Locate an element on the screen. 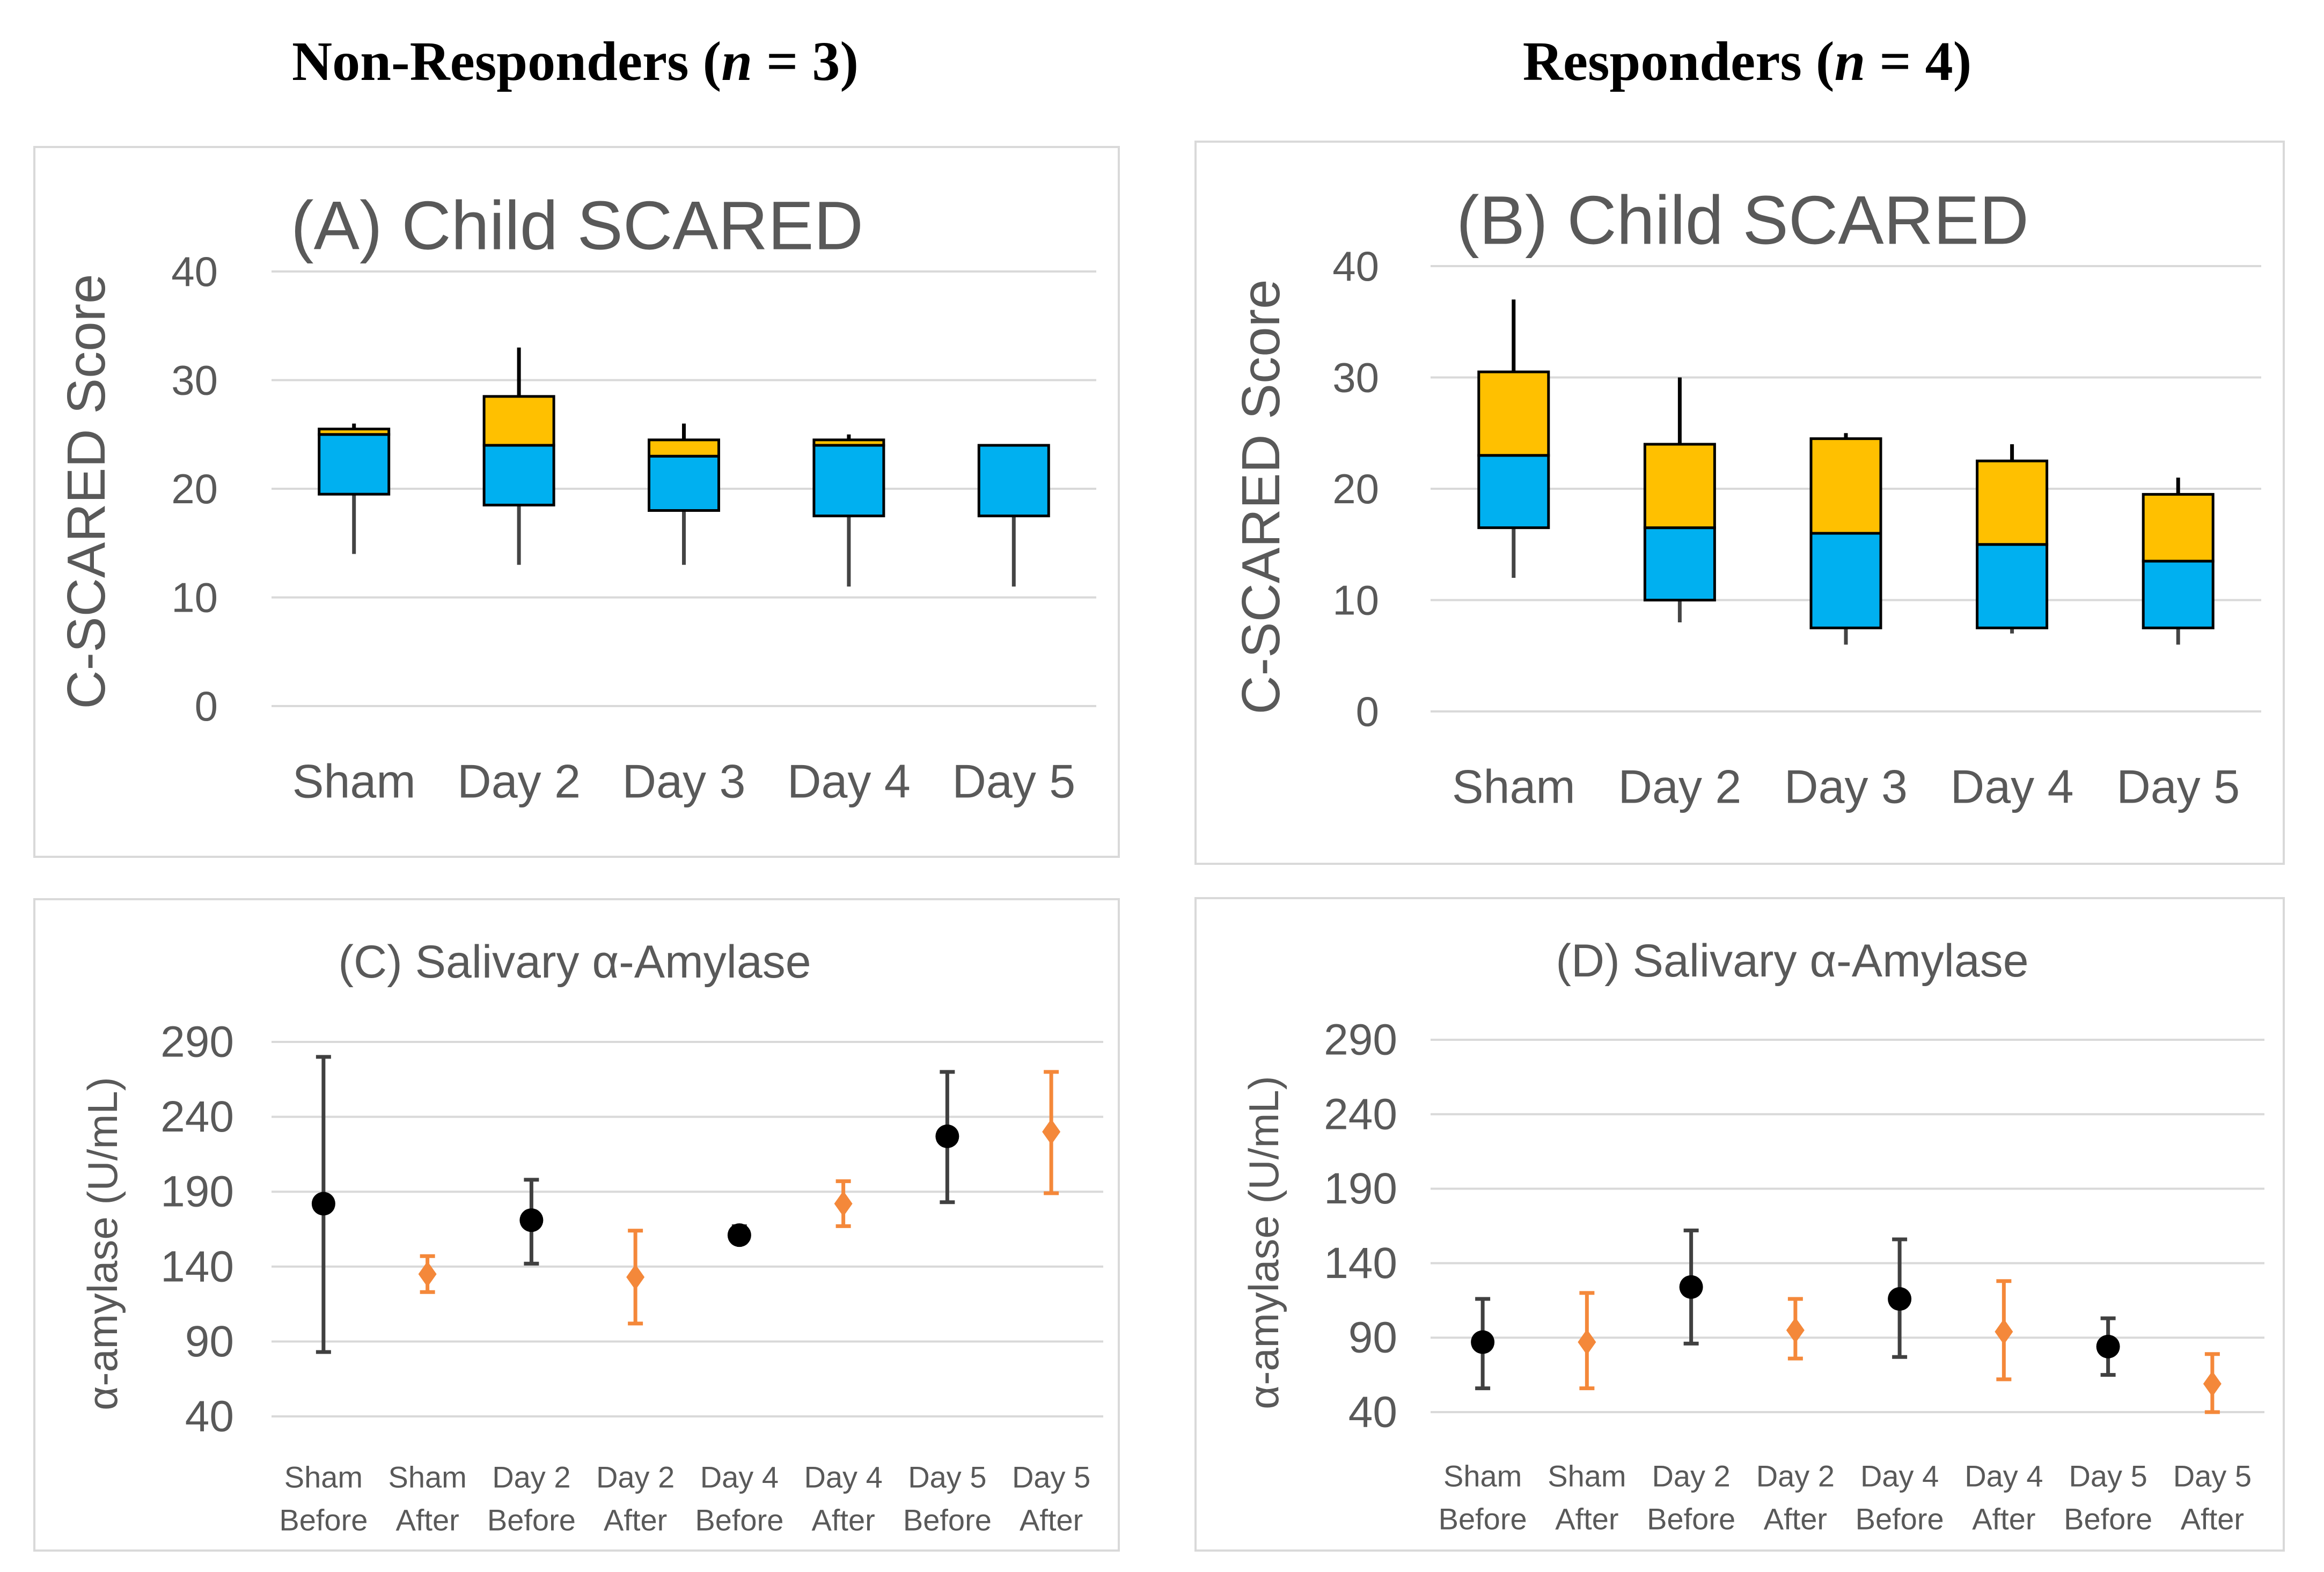  x-category-label: Day 4 is located at coordinates (849, 782).